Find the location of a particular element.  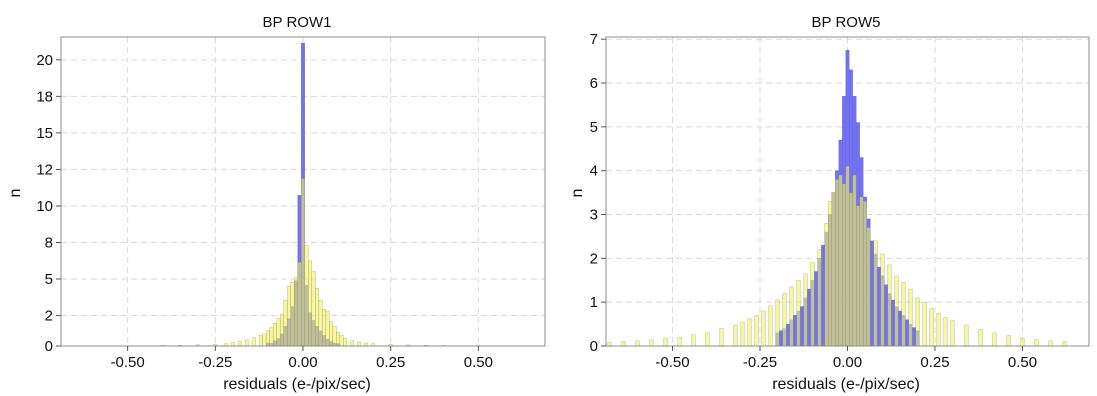

y-tick-label: 1 is located at coordinates (594, 302).